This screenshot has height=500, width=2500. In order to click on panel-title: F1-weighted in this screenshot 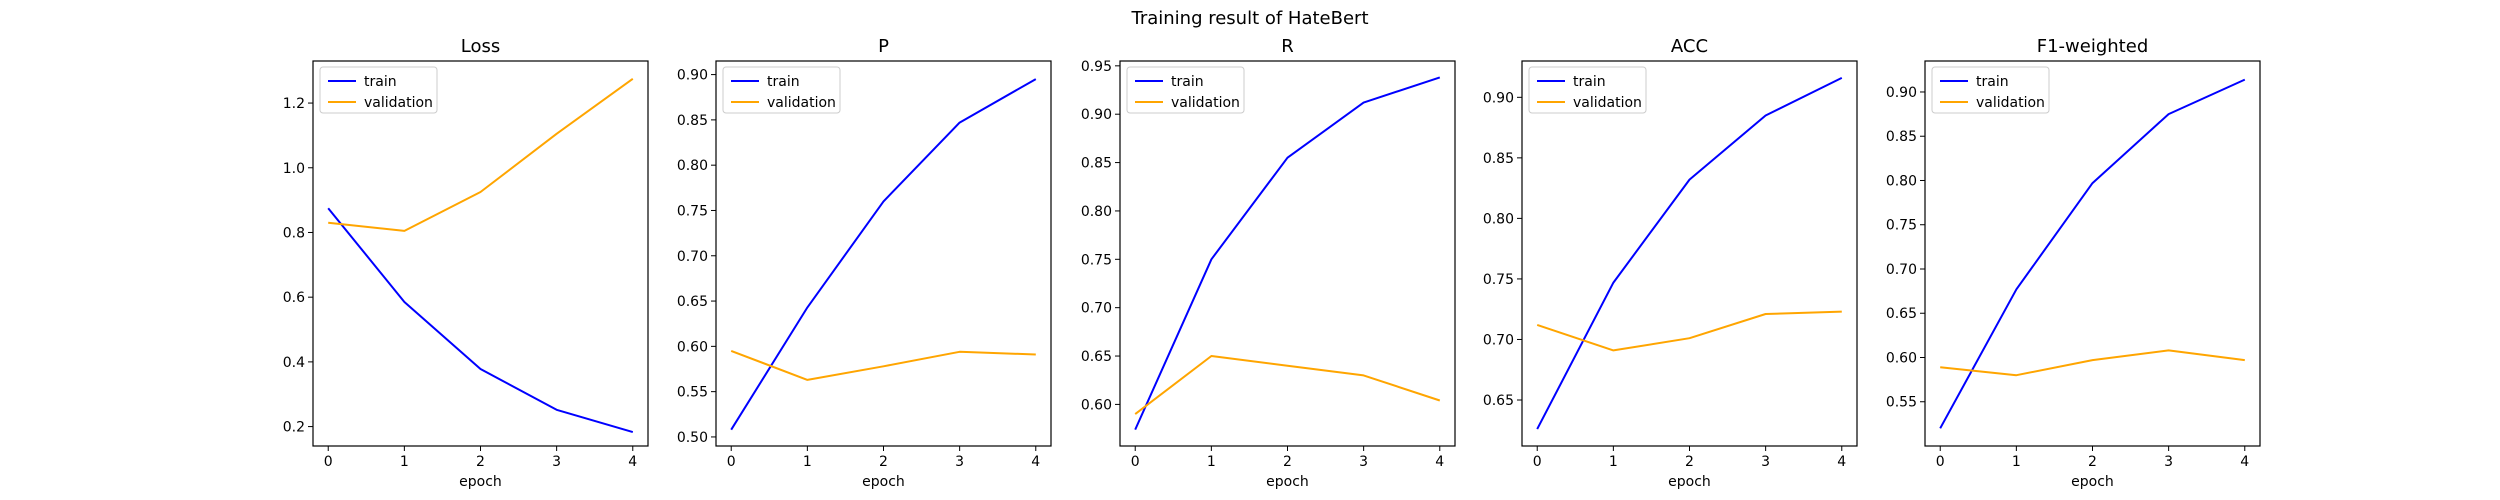, I will do `click(2093, 46)`.